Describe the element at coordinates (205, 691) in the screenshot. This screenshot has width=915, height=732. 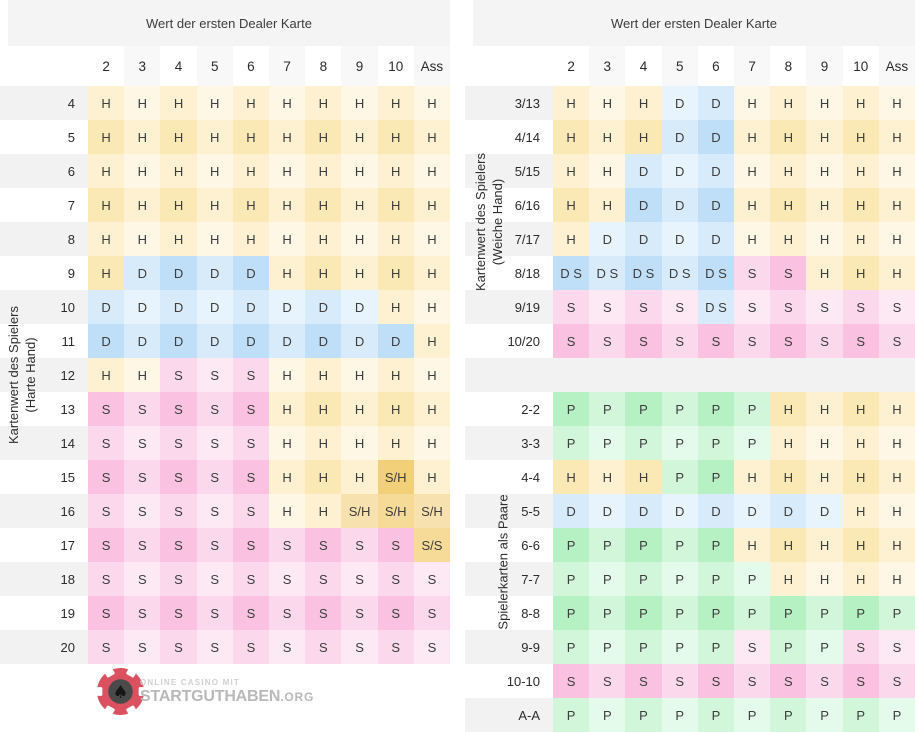
I see `startguthaben-logo: ♠ ONLINE CASINO MIT STARTGUTHABEN .ORG` at that location.